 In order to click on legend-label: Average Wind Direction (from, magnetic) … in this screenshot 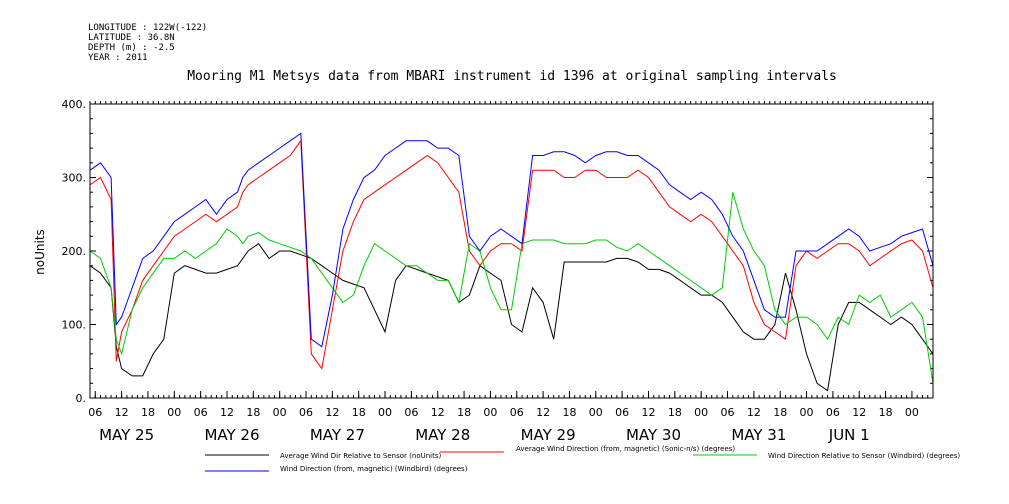, I will do `click(625, 449)`.